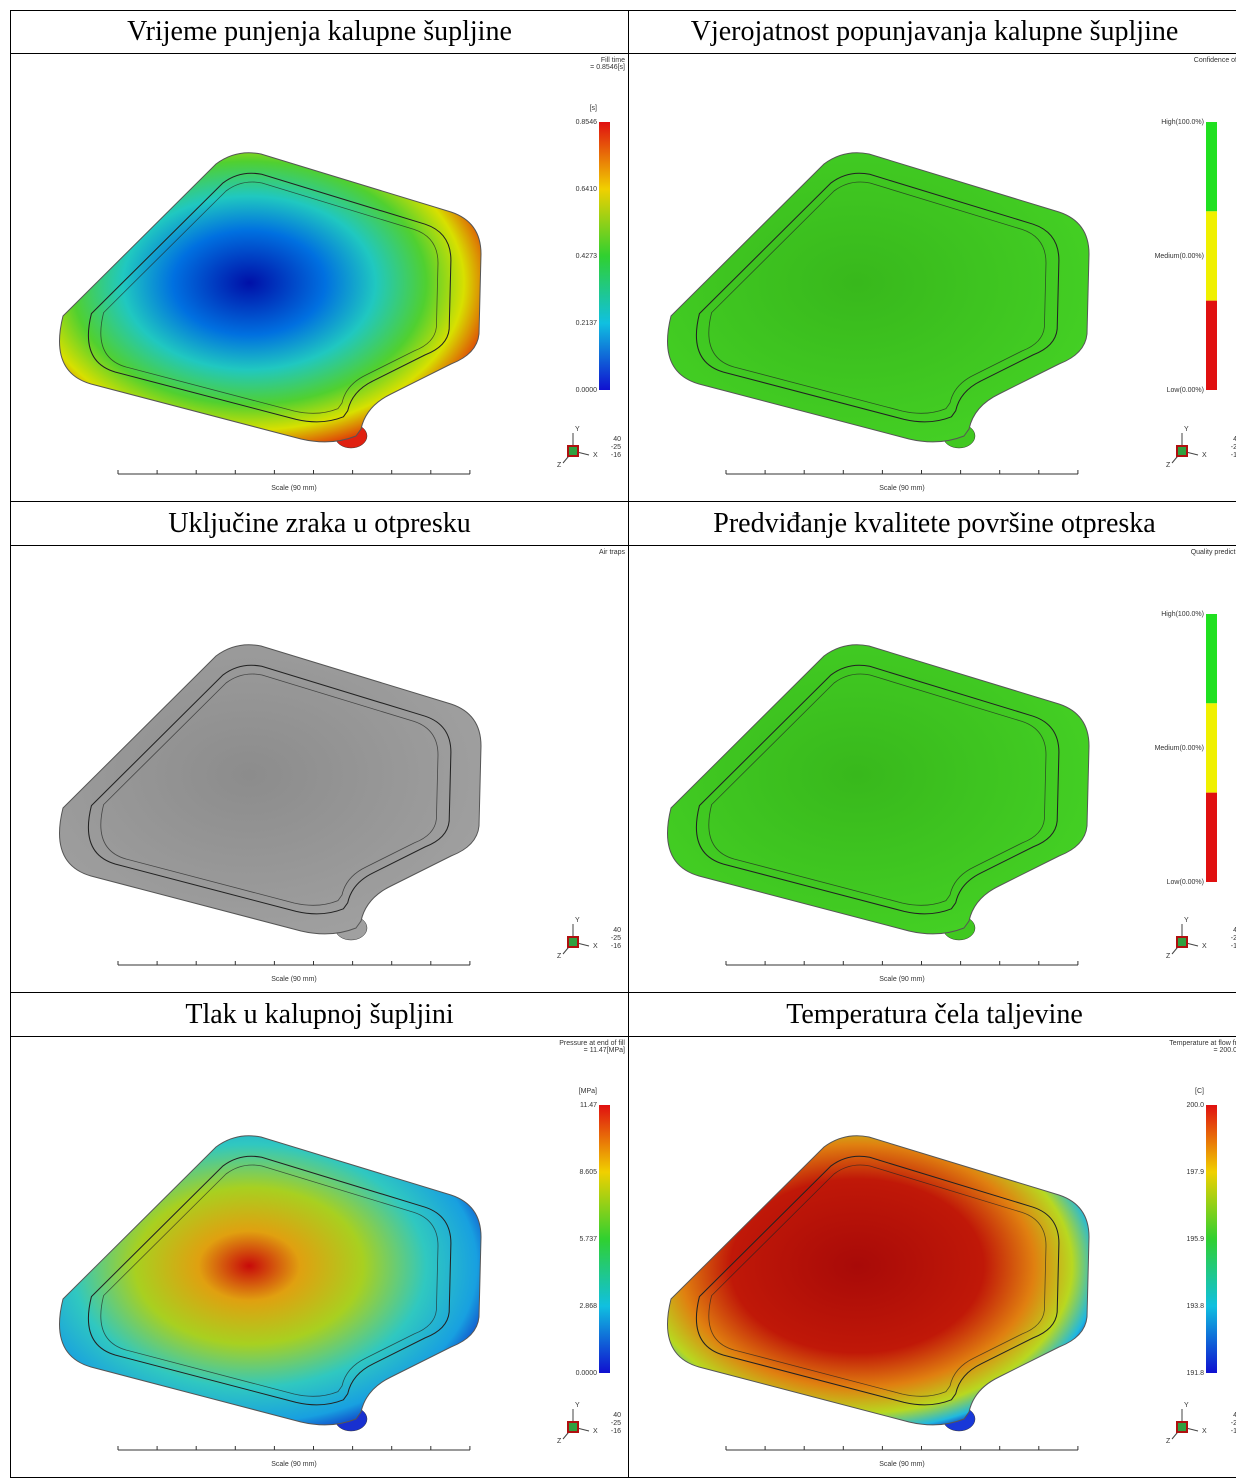 This screenshot has width=1236, height=1478. What do you see at coordinates (932, 524) in the screenshot?
I see `panel-title: Predviđanje kvalitete površine otpreska` at bounding box center [932, 524].